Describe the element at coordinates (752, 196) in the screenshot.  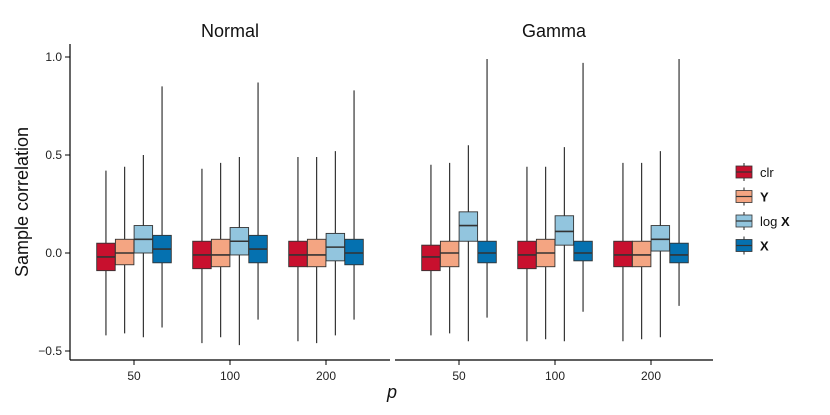
I see `legend-item-Y: Y` at that location.